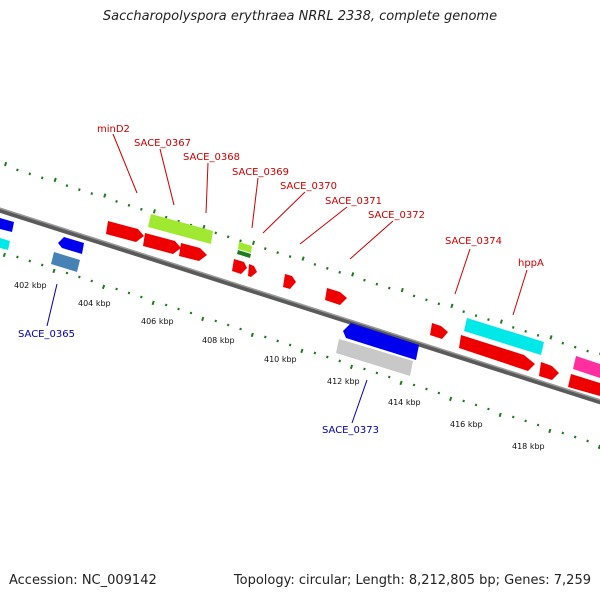 This screenshot has width=600, height=600. I want to click on label-SACE_0369: SACE_0369, so click(260, 172).